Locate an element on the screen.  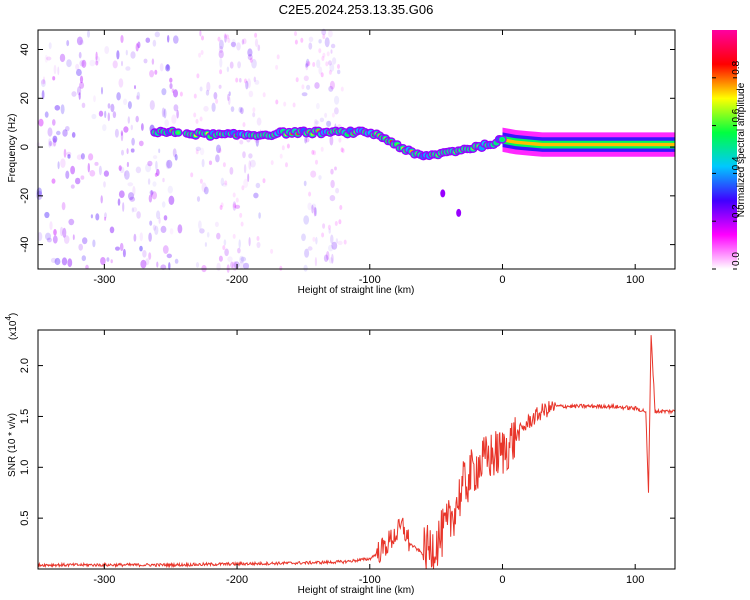
snr-scale-label: (x104) is located at coordinates (11, 326).